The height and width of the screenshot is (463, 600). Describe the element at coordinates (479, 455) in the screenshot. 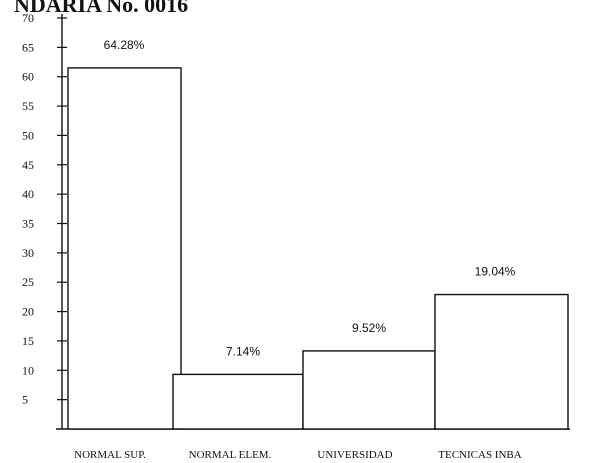

I see `category-label: TECNICAS INBA` at that location.